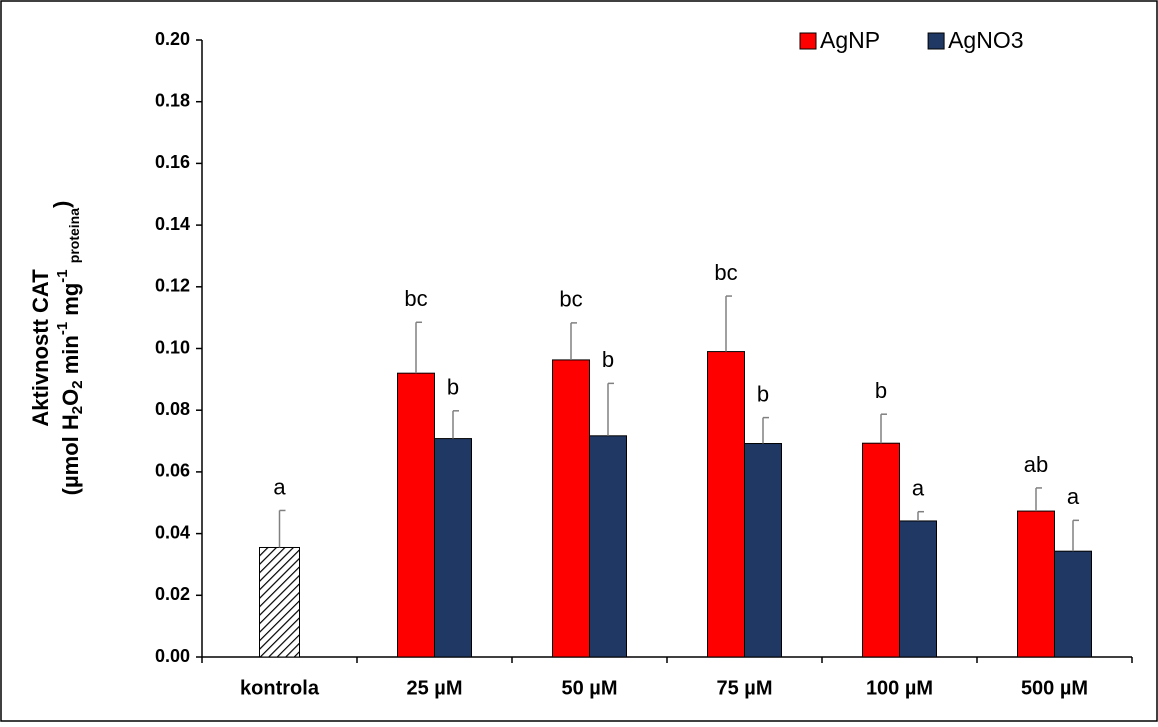 This screenshot has height=727, width=1158. What do you see at coordinates (172, 100) in the screenshot?
I see `y-tick-label: 0.18` at bounding box center [172, 100].